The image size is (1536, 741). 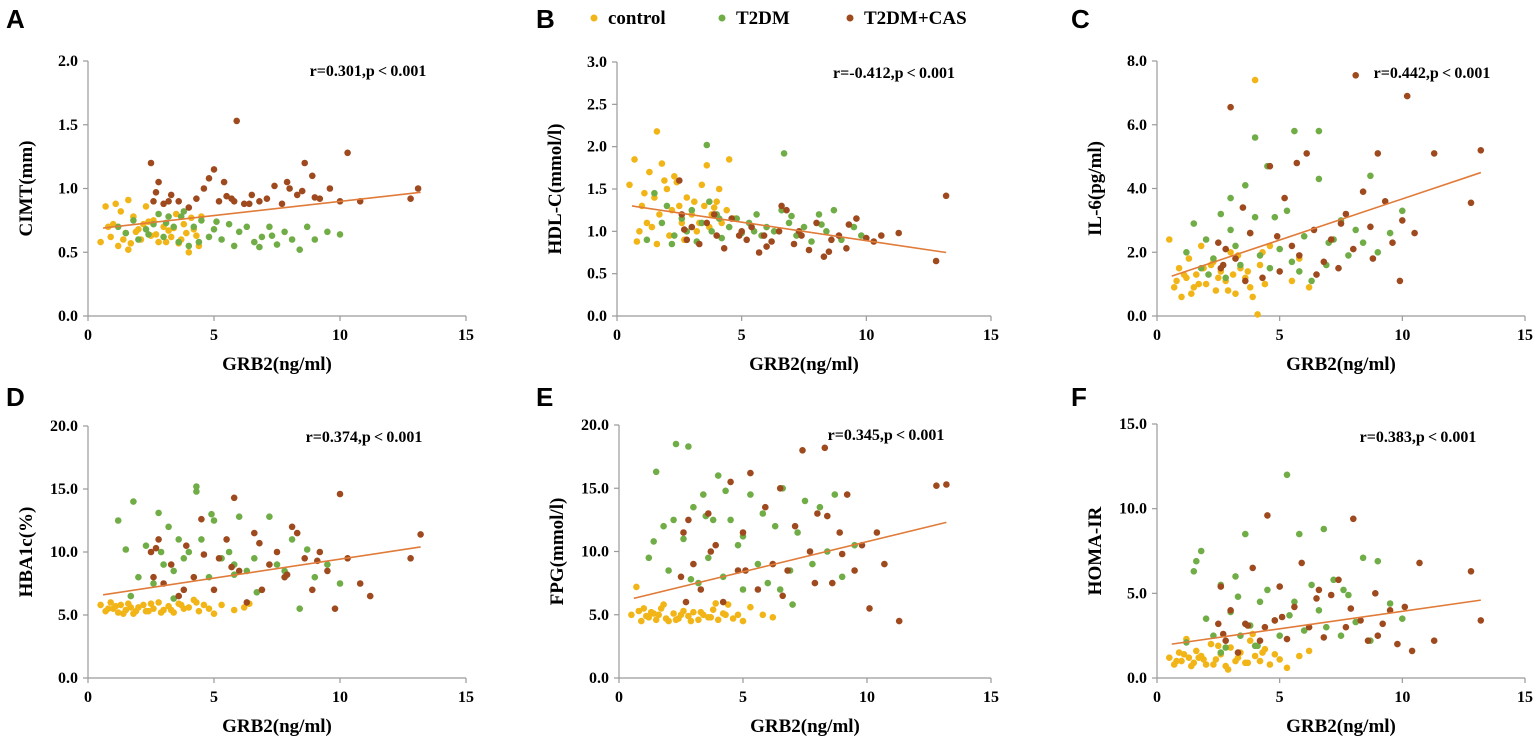 What do you see at coordinates (284, 164) in the screenshot?
I see `series-t2dm-cas` at bounding box center [284, 164].